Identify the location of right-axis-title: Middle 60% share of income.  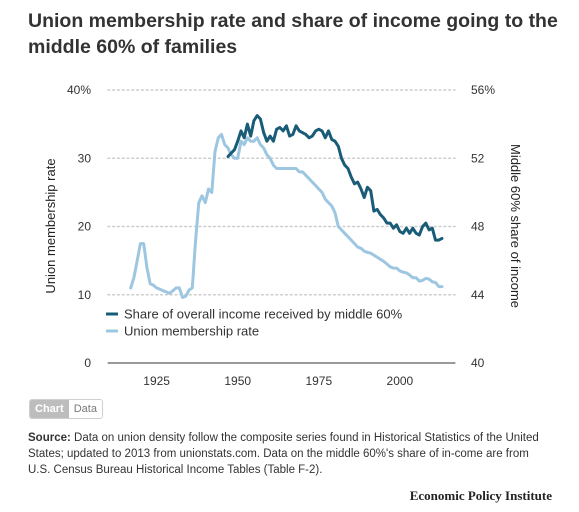
(515, 226).